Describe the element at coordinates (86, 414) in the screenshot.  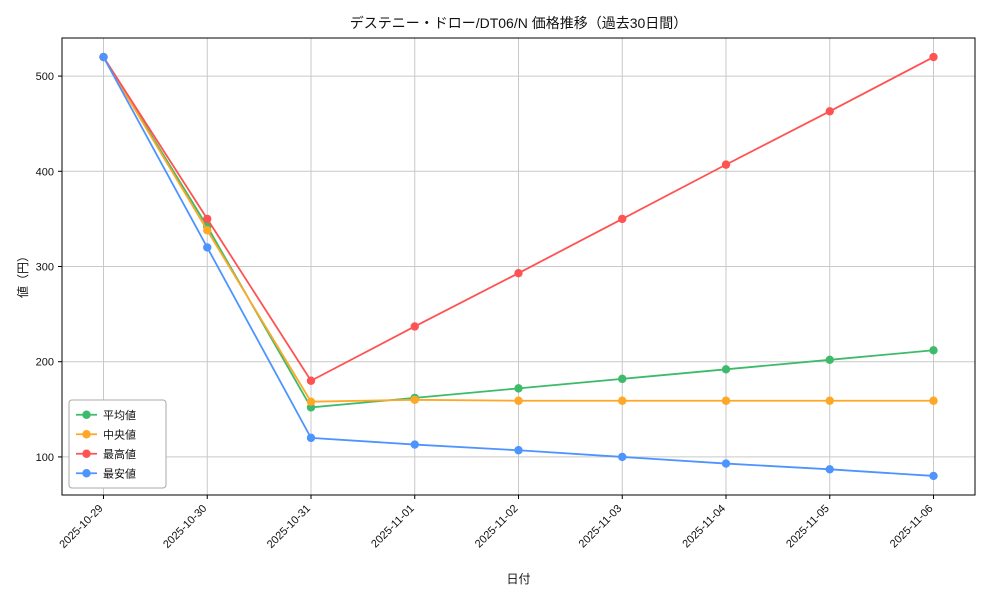
I see `legend-marker-average` at that location.